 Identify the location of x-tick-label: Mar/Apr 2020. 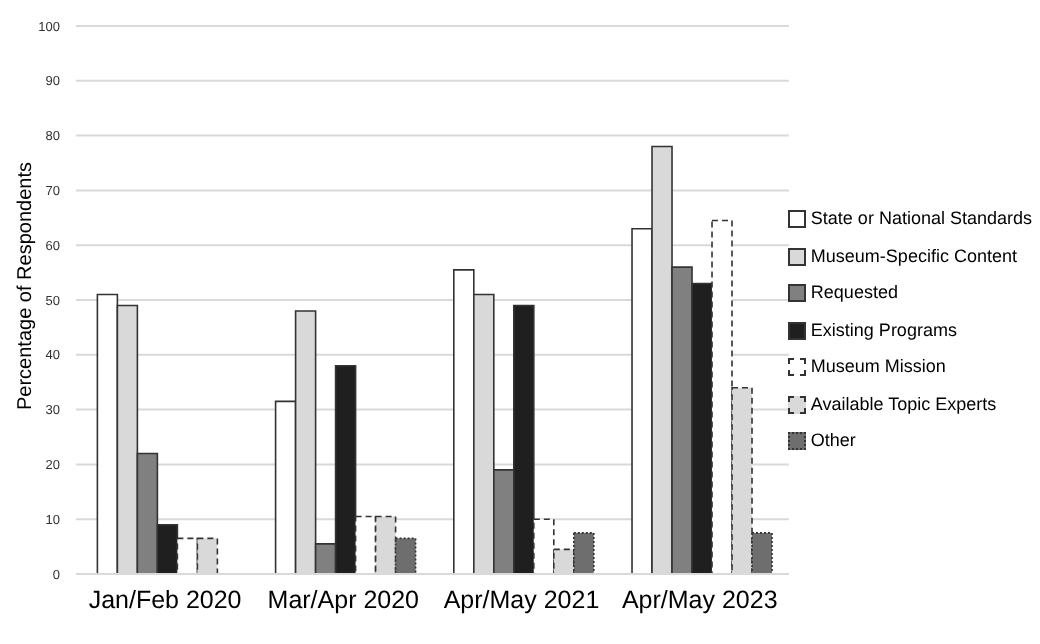
(343, 599).